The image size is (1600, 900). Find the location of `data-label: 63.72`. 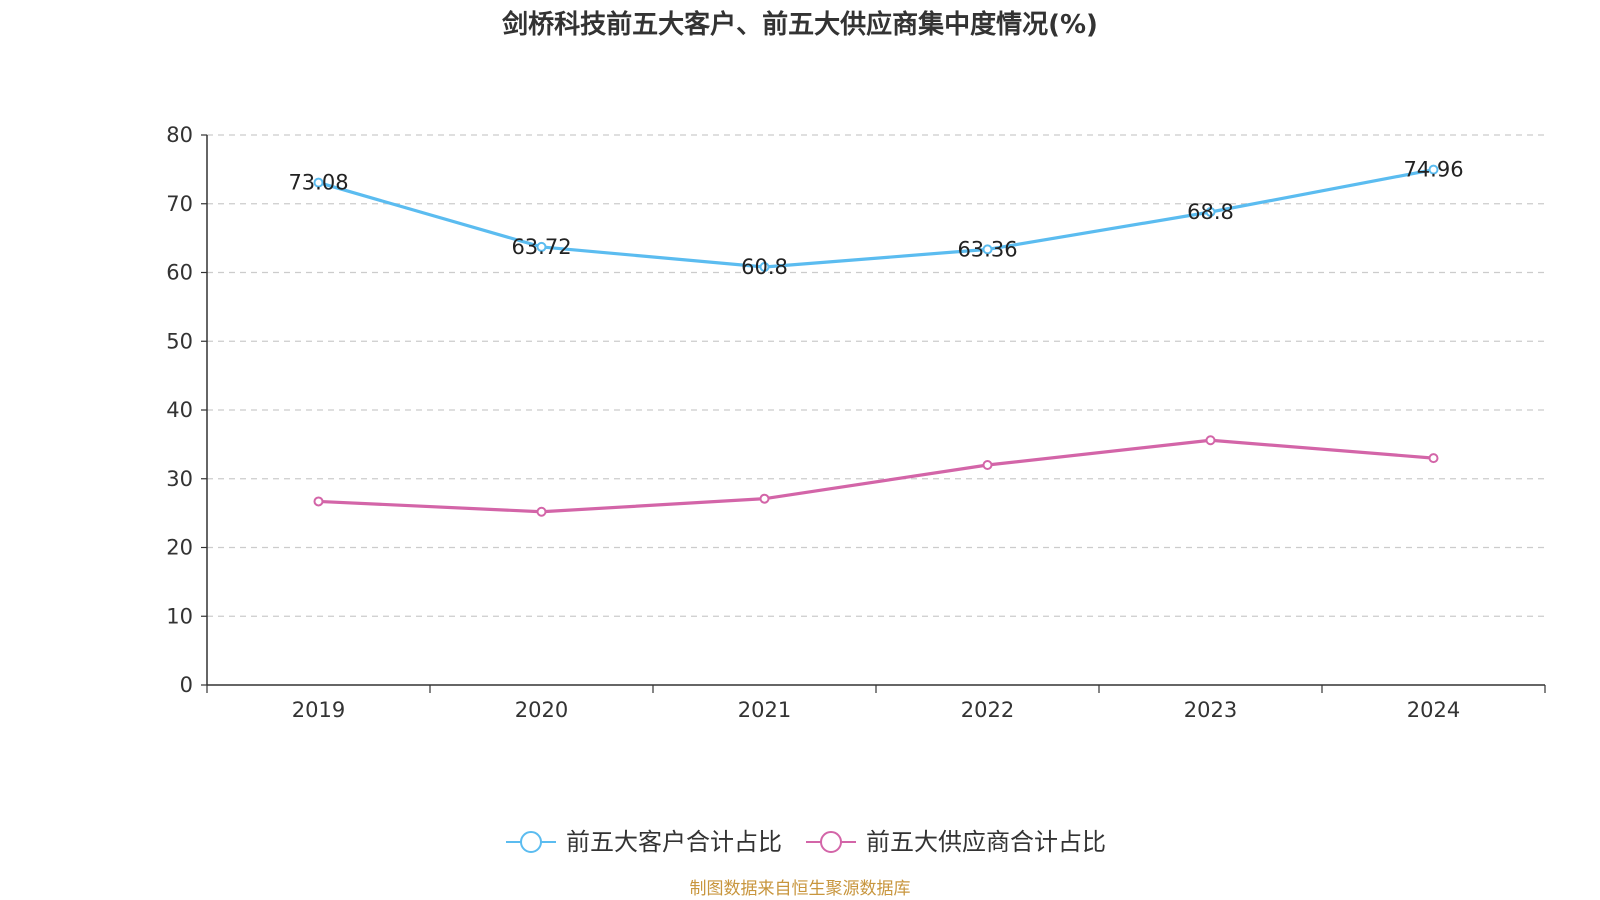

data-label: 63.72 is located at coordinates (541, 247).